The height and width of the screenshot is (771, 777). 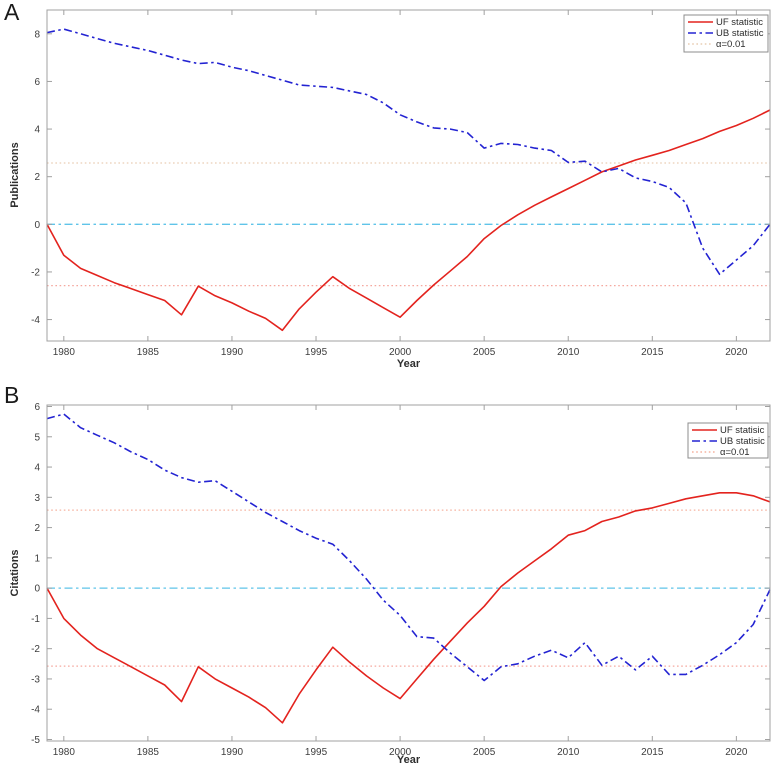 I want to click on y-tick-label: -1, so click(x=35, y=619).